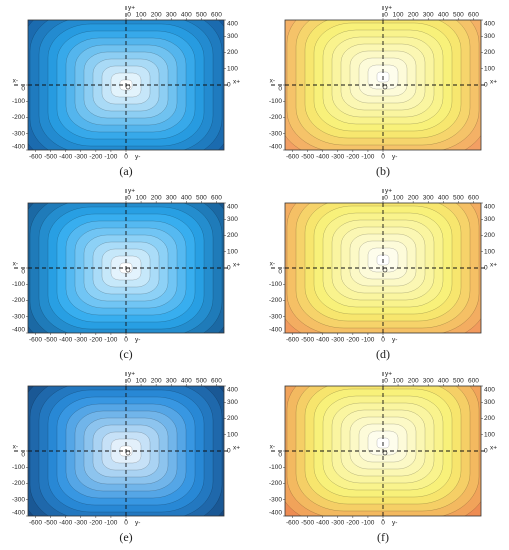  I want to click on panel-label: (d), so click(383, 354).